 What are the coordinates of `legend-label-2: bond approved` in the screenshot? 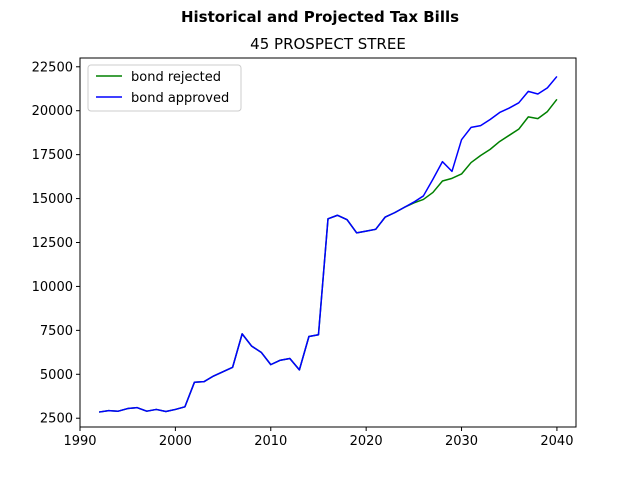 It's located at (180, 98).